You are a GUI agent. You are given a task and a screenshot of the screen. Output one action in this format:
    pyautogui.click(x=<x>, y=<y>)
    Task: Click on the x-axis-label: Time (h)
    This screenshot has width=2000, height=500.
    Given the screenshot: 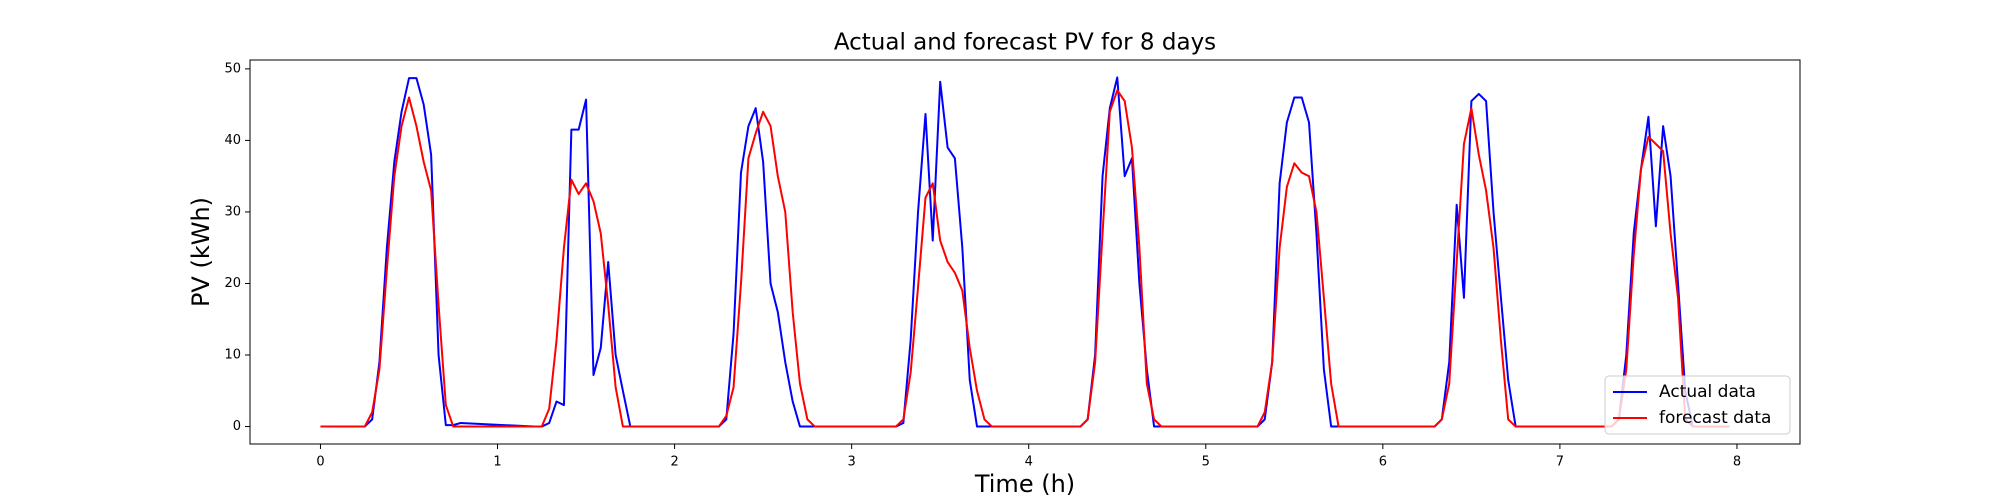 What is the action you would take?
    pyautogui.click(x=1024, y=484)
    